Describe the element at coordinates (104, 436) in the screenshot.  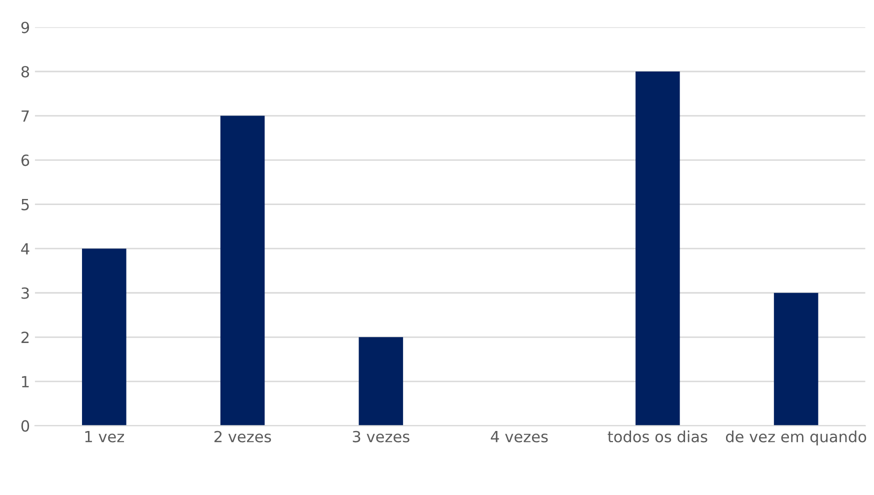
I see `x-tick-label: 1 vez` at that location.